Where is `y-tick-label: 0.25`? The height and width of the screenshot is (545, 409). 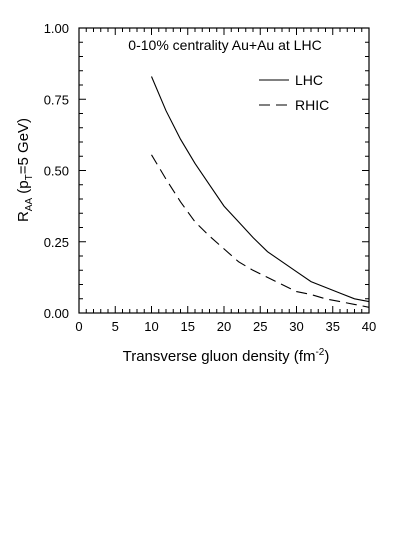 y-tick-label: 0.25 is located at coordinates (56, 242).